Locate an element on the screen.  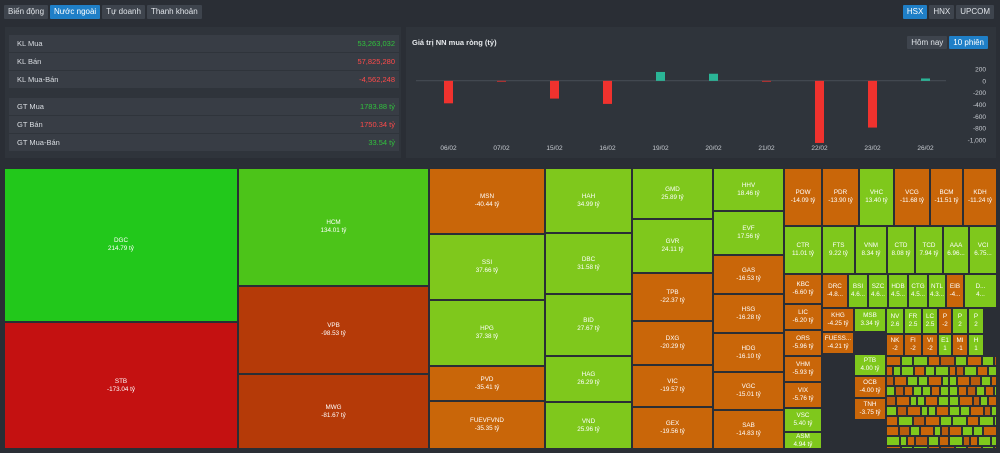
treemap-cell-vpb: VPB -98.53 tỷ is located at coordinates (333, 330).